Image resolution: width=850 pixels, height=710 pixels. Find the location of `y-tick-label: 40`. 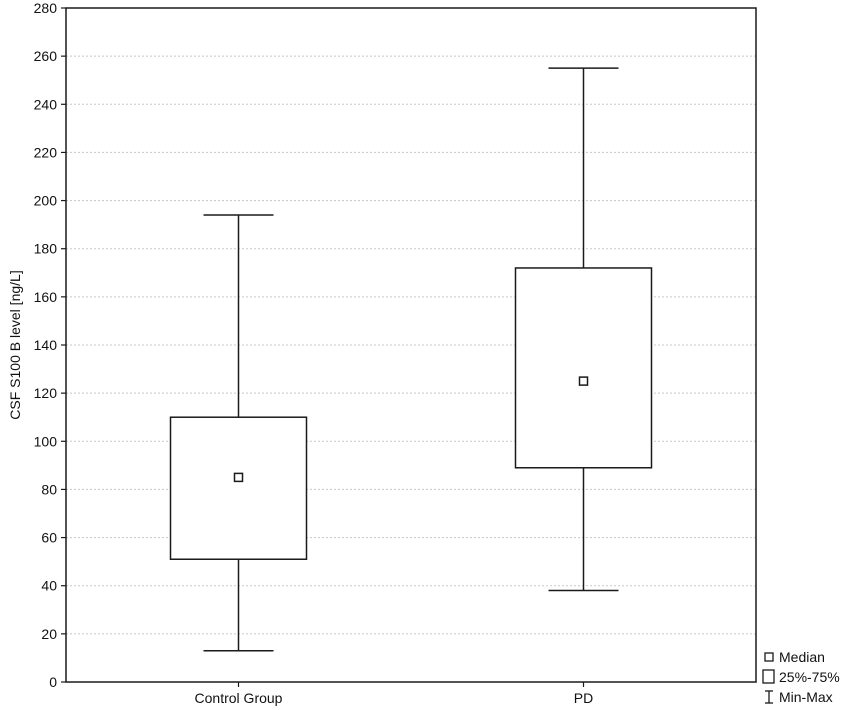

y-tick-label: 40 is located at coordinates (49, 586).